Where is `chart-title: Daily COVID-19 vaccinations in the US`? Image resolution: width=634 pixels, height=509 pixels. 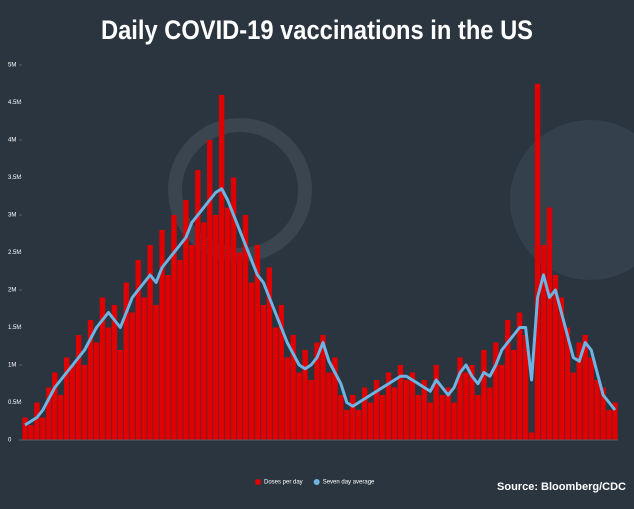 chart-title: Daily COVID-19 vaccinations in the US is located at coordinates (317, 30).